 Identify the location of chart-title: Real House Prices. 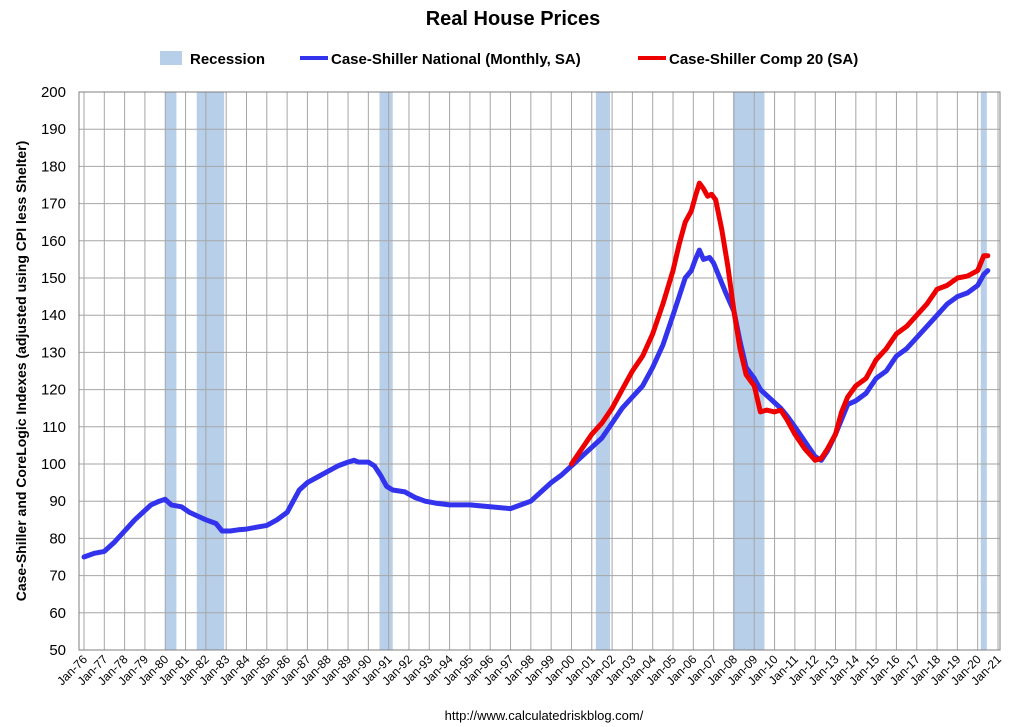
(513, 19).